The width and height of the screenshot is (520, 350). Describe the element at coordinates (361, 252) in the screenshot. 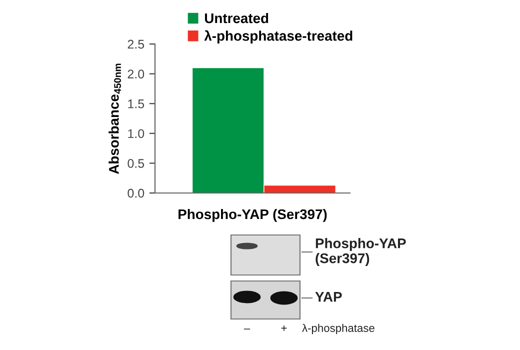

I see `text: Phospho-YAP (Ser397)` at that location.